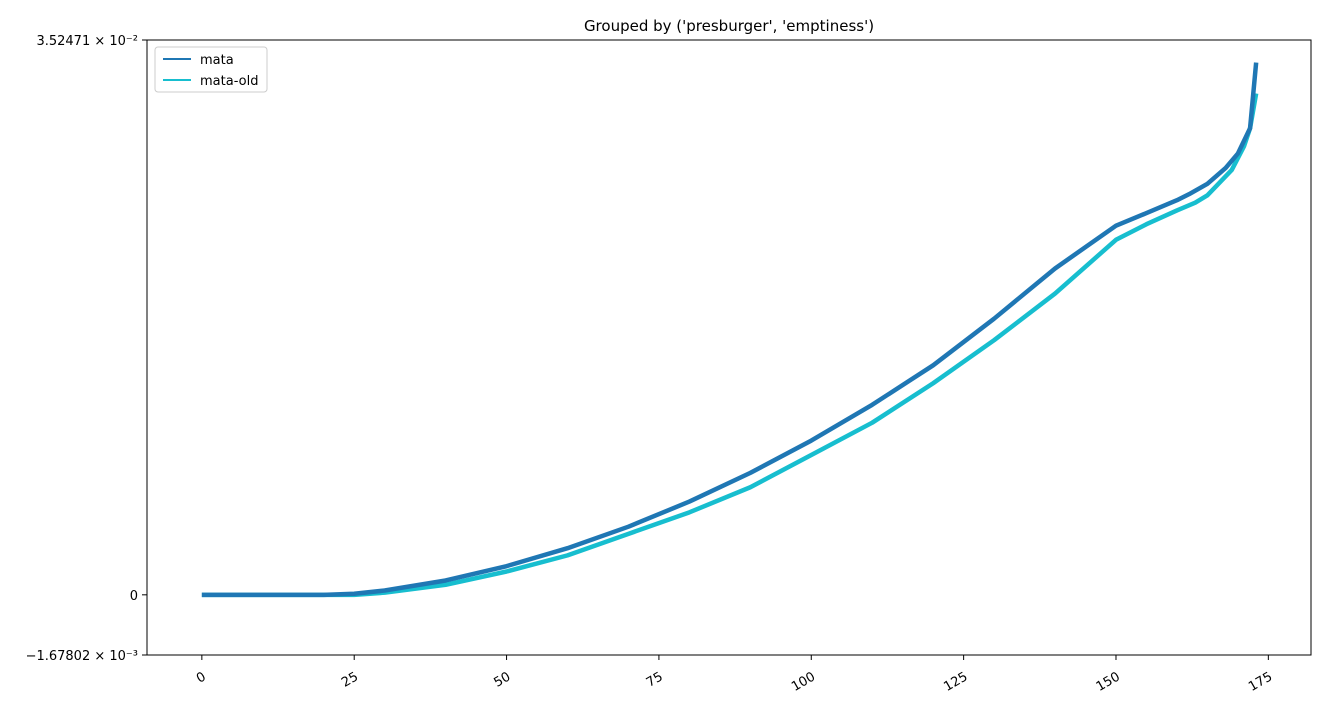 This screenshot has width=1331, height=710. What do you see at coordinates (1108, 681) in the screenshot?
I see `x-tick-label: 150` at bounding box center [1108, 681].